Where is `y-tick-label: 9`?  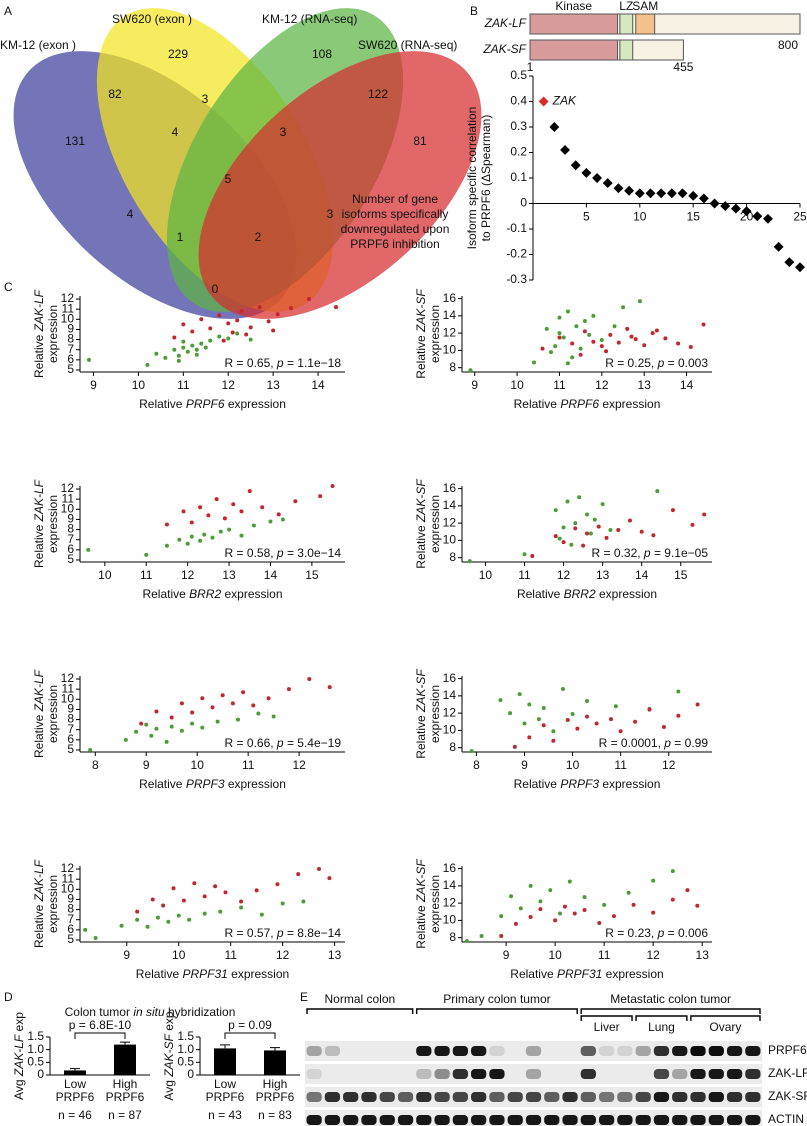 y-tick-label: 9 is located at coordinates (70, 899).